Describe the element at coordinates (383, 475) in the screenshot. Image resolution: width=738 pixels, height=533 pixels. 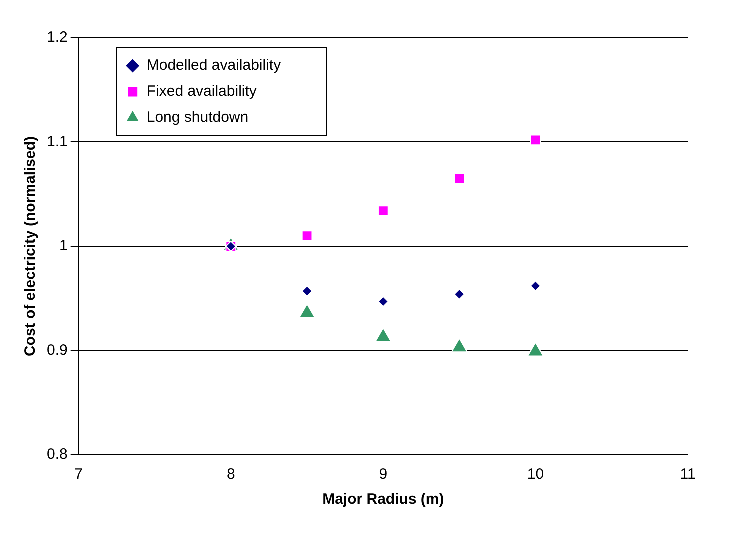
I see `x-tick-label: 9` at that location.